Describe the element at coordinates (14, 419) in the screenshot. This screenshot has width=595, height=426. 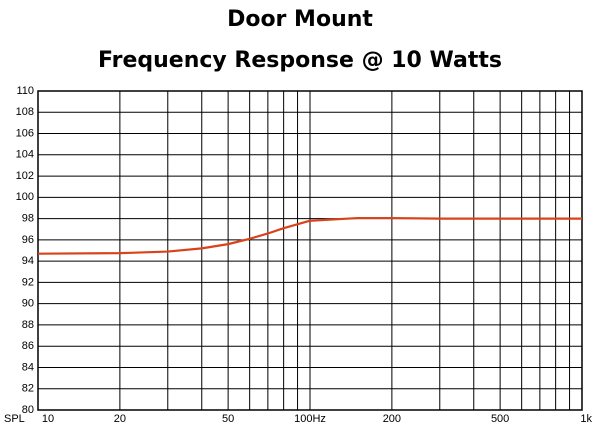
I see `y-axis-label: SPL` at that location.